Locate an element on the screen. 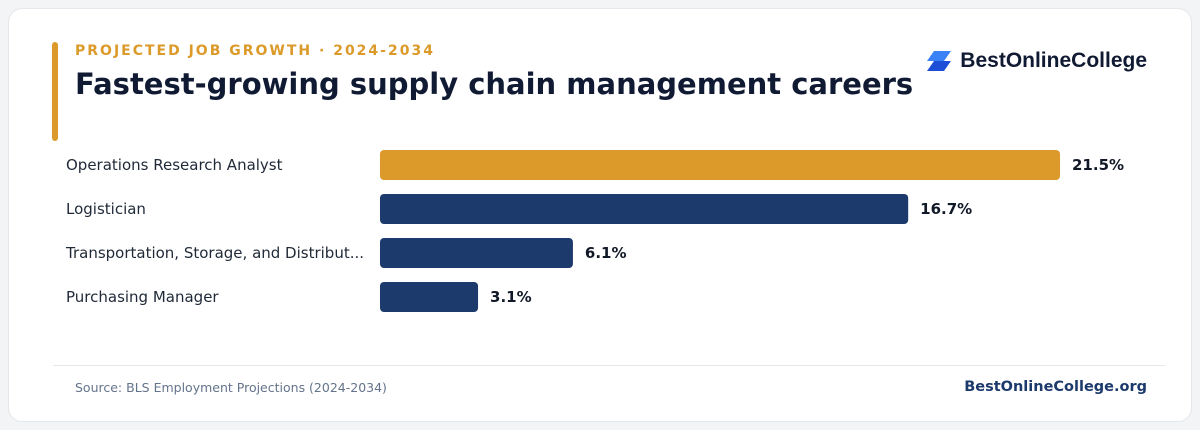 This screenshot has width=1200, height=430. value-label: 6.1% is located at coordinates (606, 253).